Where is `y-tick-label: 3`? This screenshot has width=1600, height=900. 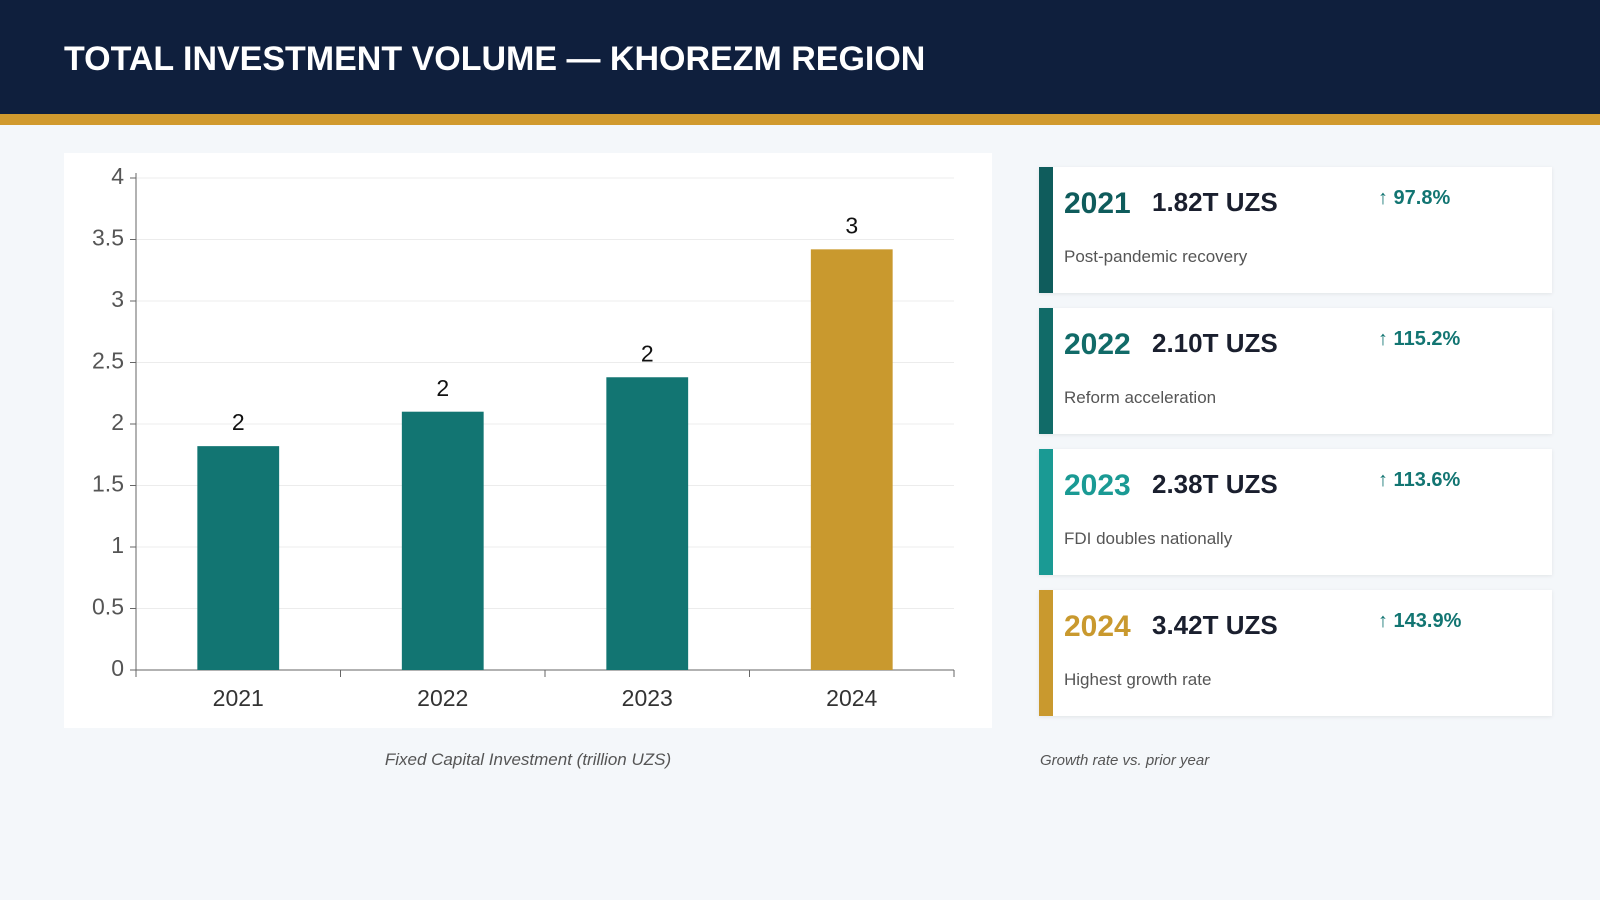 y-tick-label: 3 is located at coordinates (117, 299).